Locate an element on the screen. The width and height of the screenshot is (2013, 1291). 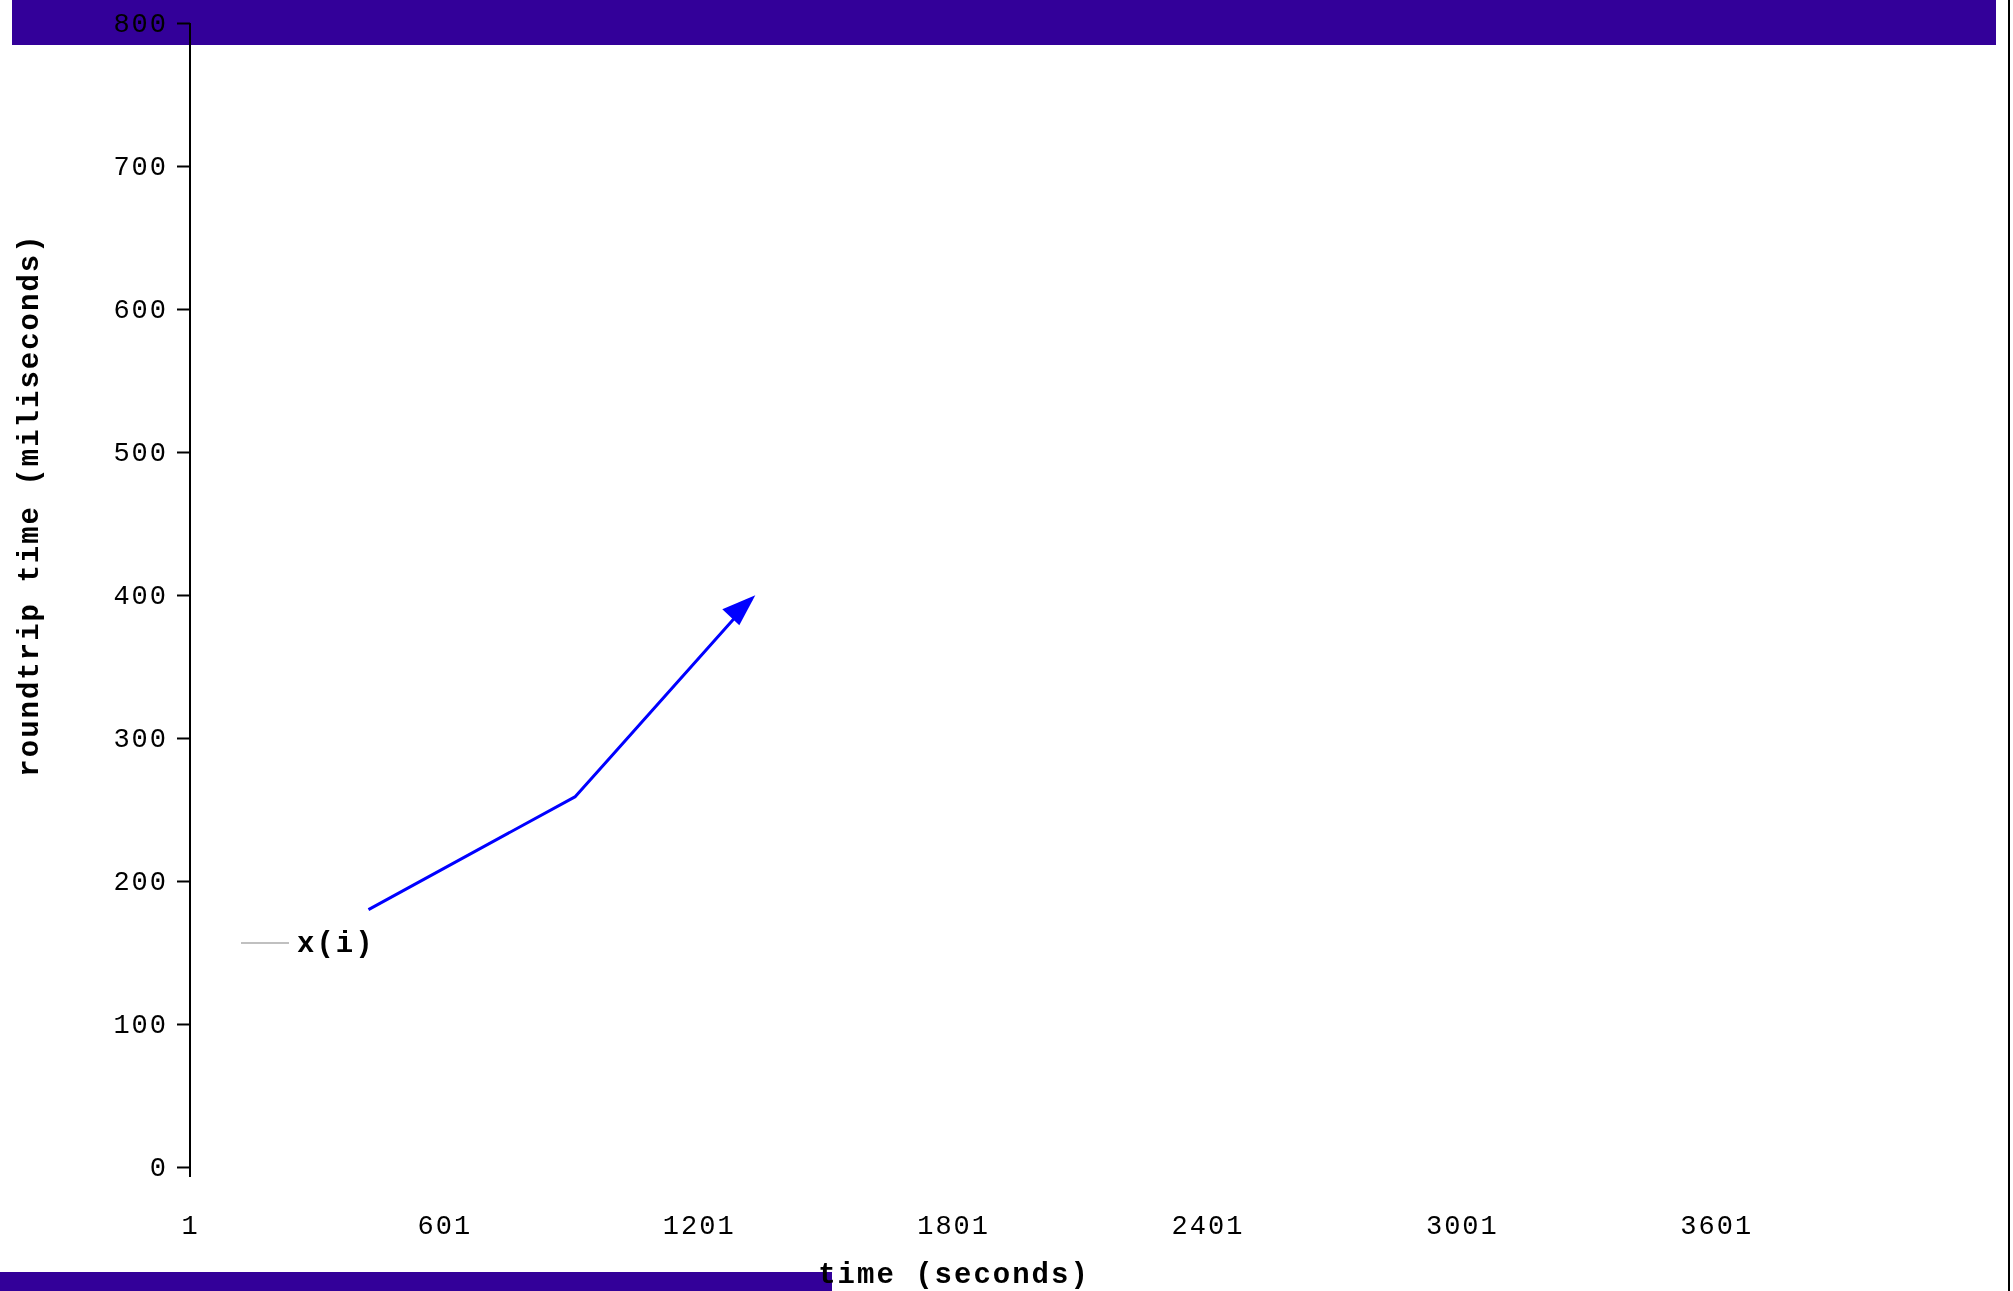
y-tick-label: 700 is located at coordinates (140, 168).